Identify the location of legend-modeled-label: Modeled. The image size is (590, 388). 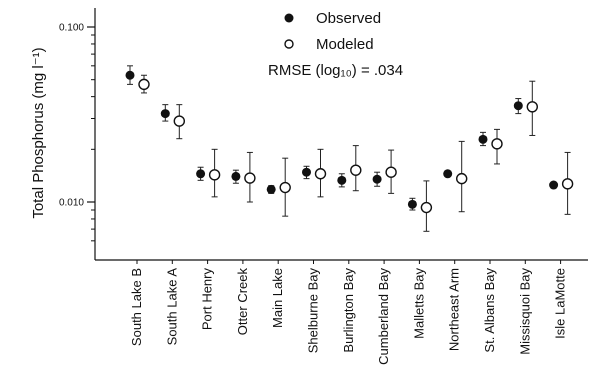
(345, 44).